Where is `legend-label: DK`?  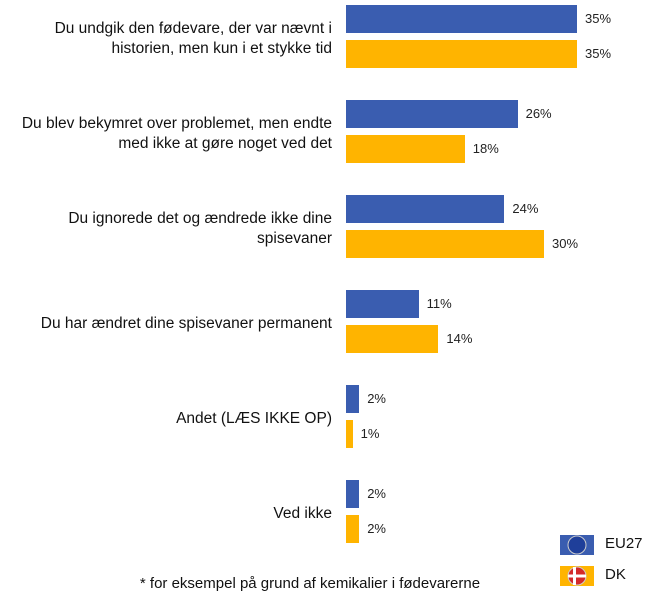 legend-label: DK is located at coordinates (615, 574).